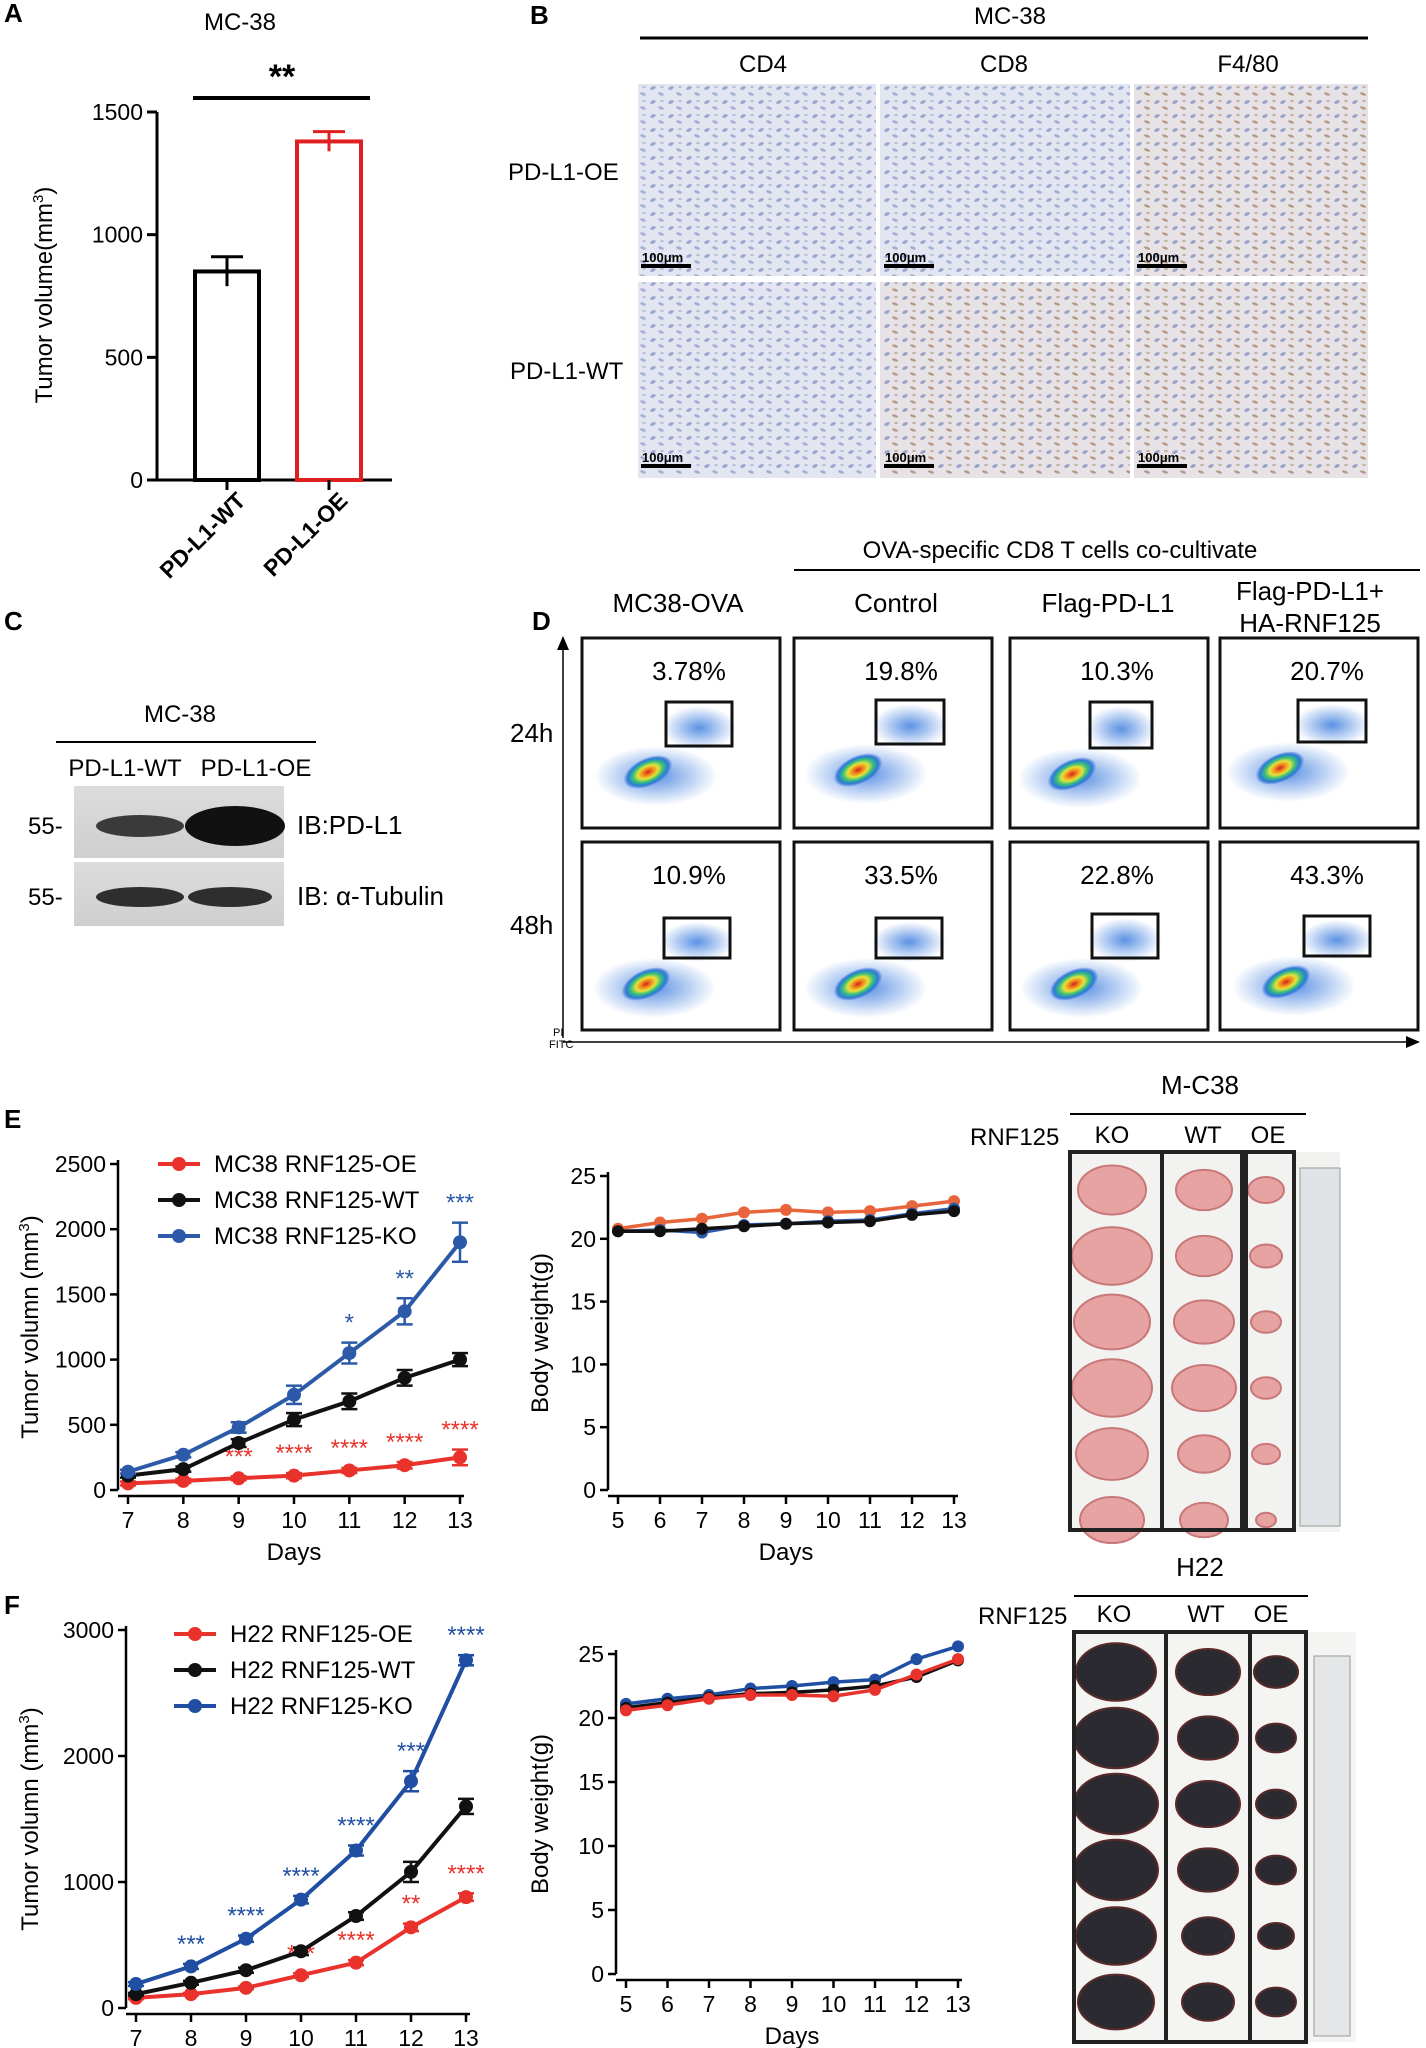 The image size is (1426, 2048). What do you see at coordinates (125, 768) in the screenshot?
I see `lane-label-wt: PD-L1-WT` at bounding box center [125, 768].